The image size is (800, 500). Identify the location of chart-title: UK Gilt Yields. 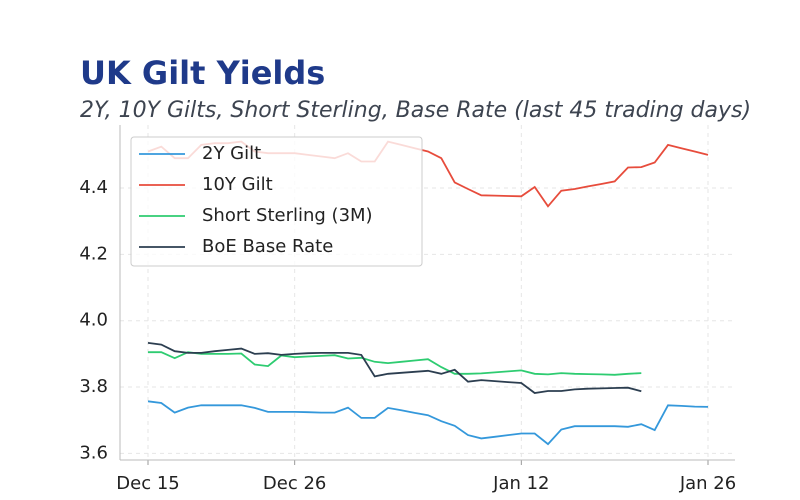
(202, 73).